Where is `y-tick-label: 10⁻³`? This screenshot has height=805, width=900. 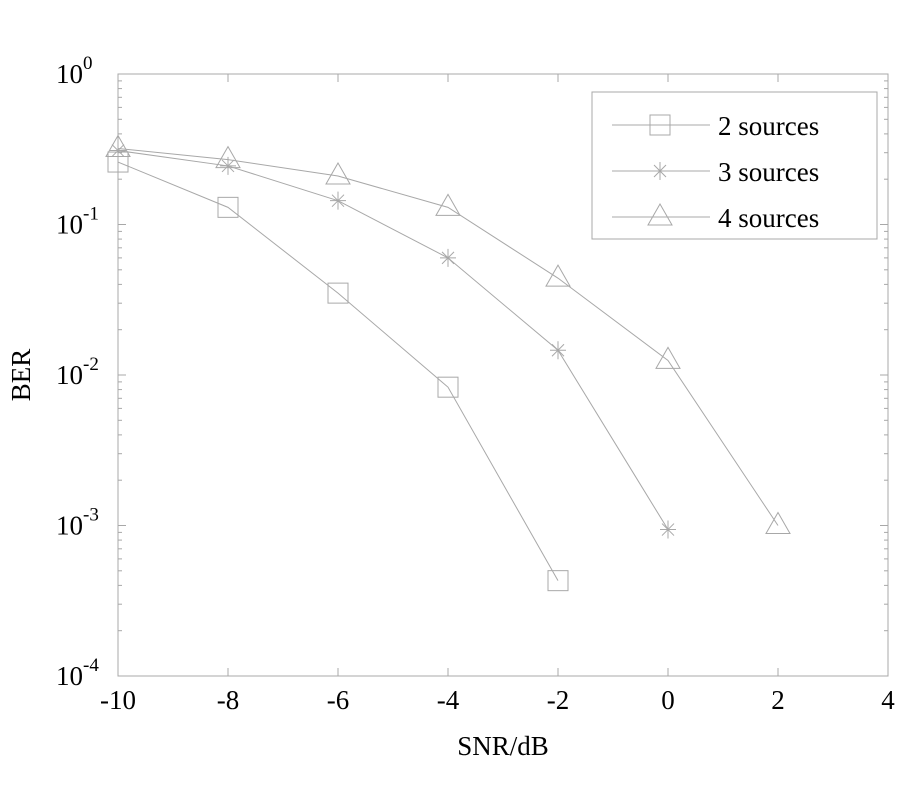
y-tick-label: 10⁻³ is located at coordinates (77, 523).